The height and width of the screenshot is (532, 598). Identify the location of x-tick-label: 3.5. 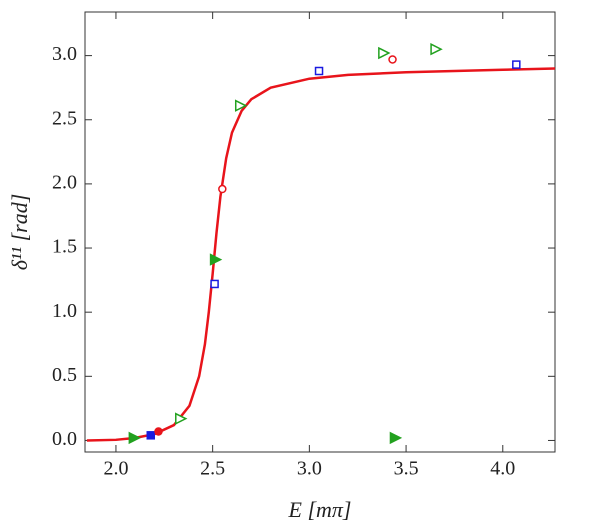
(406, 469).